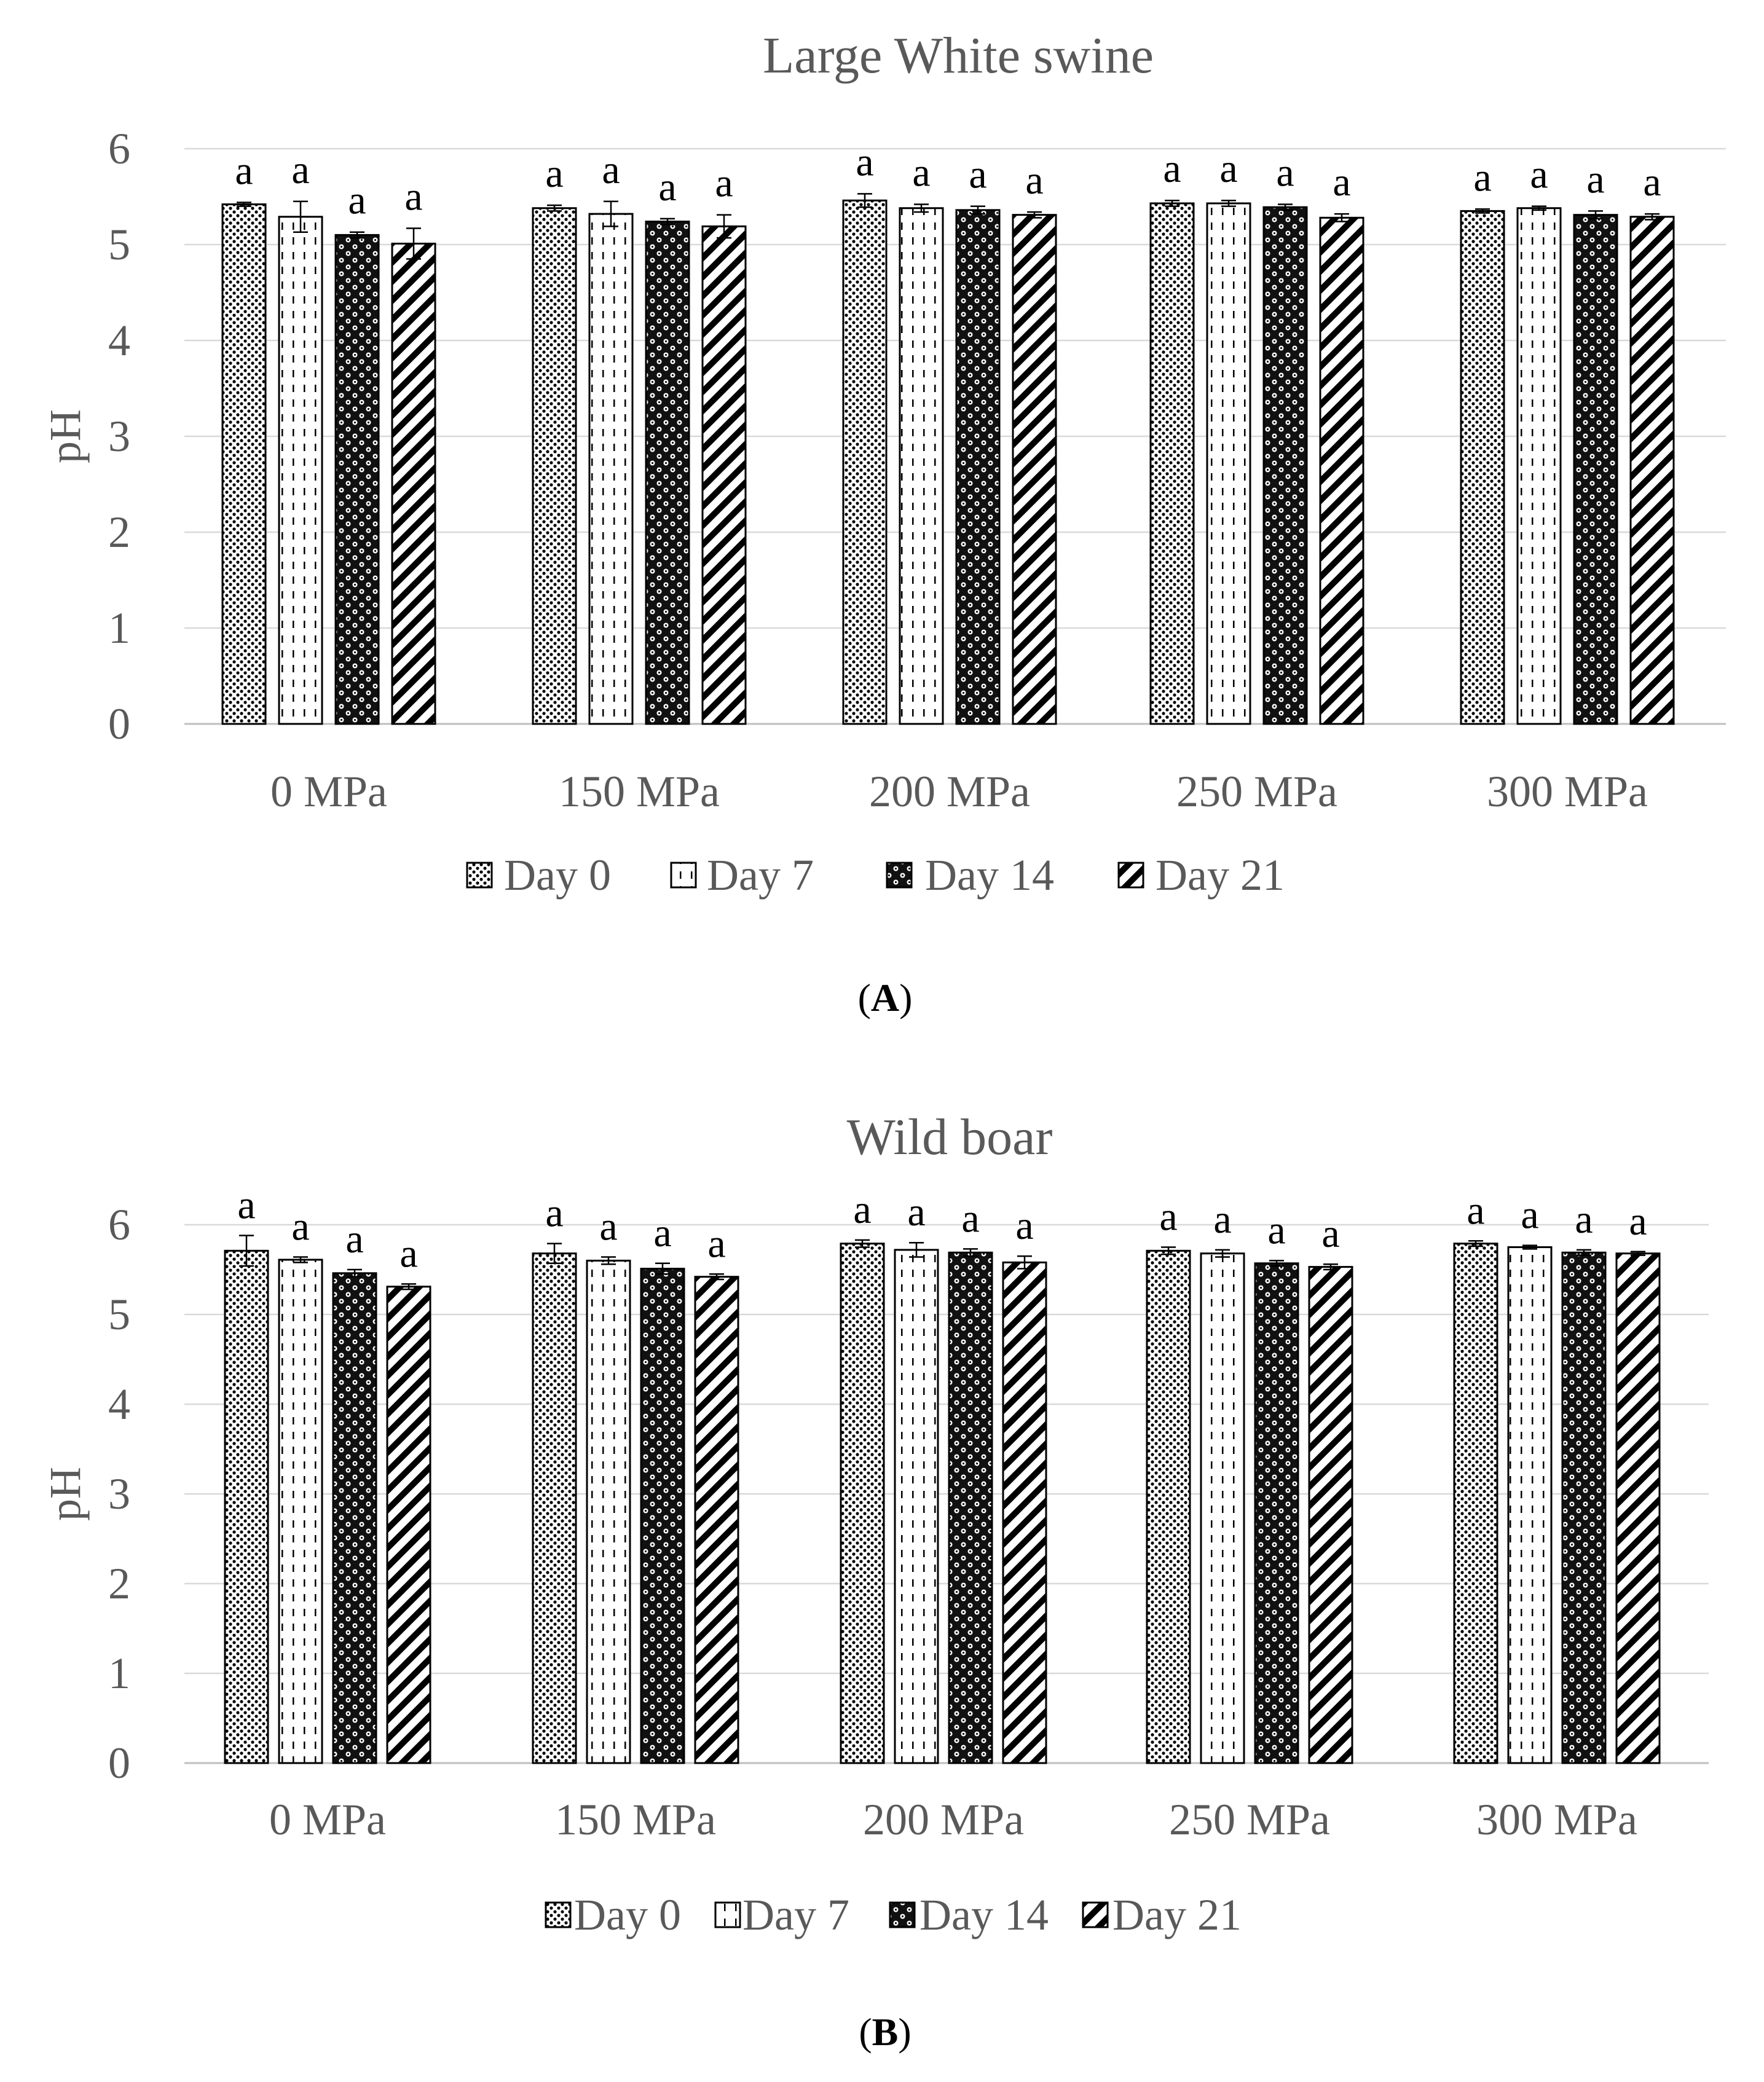 The image size is (1764, 2082). Describe the element at coordinates (119, 532) in the screenshot. I see `y-tick-label: 2` at that location.